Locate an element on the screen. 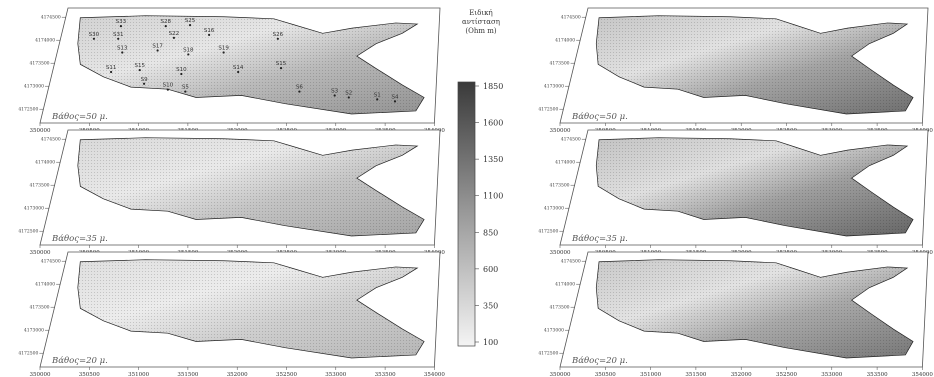  well-label: S9 is located at coordinates (144, 80).